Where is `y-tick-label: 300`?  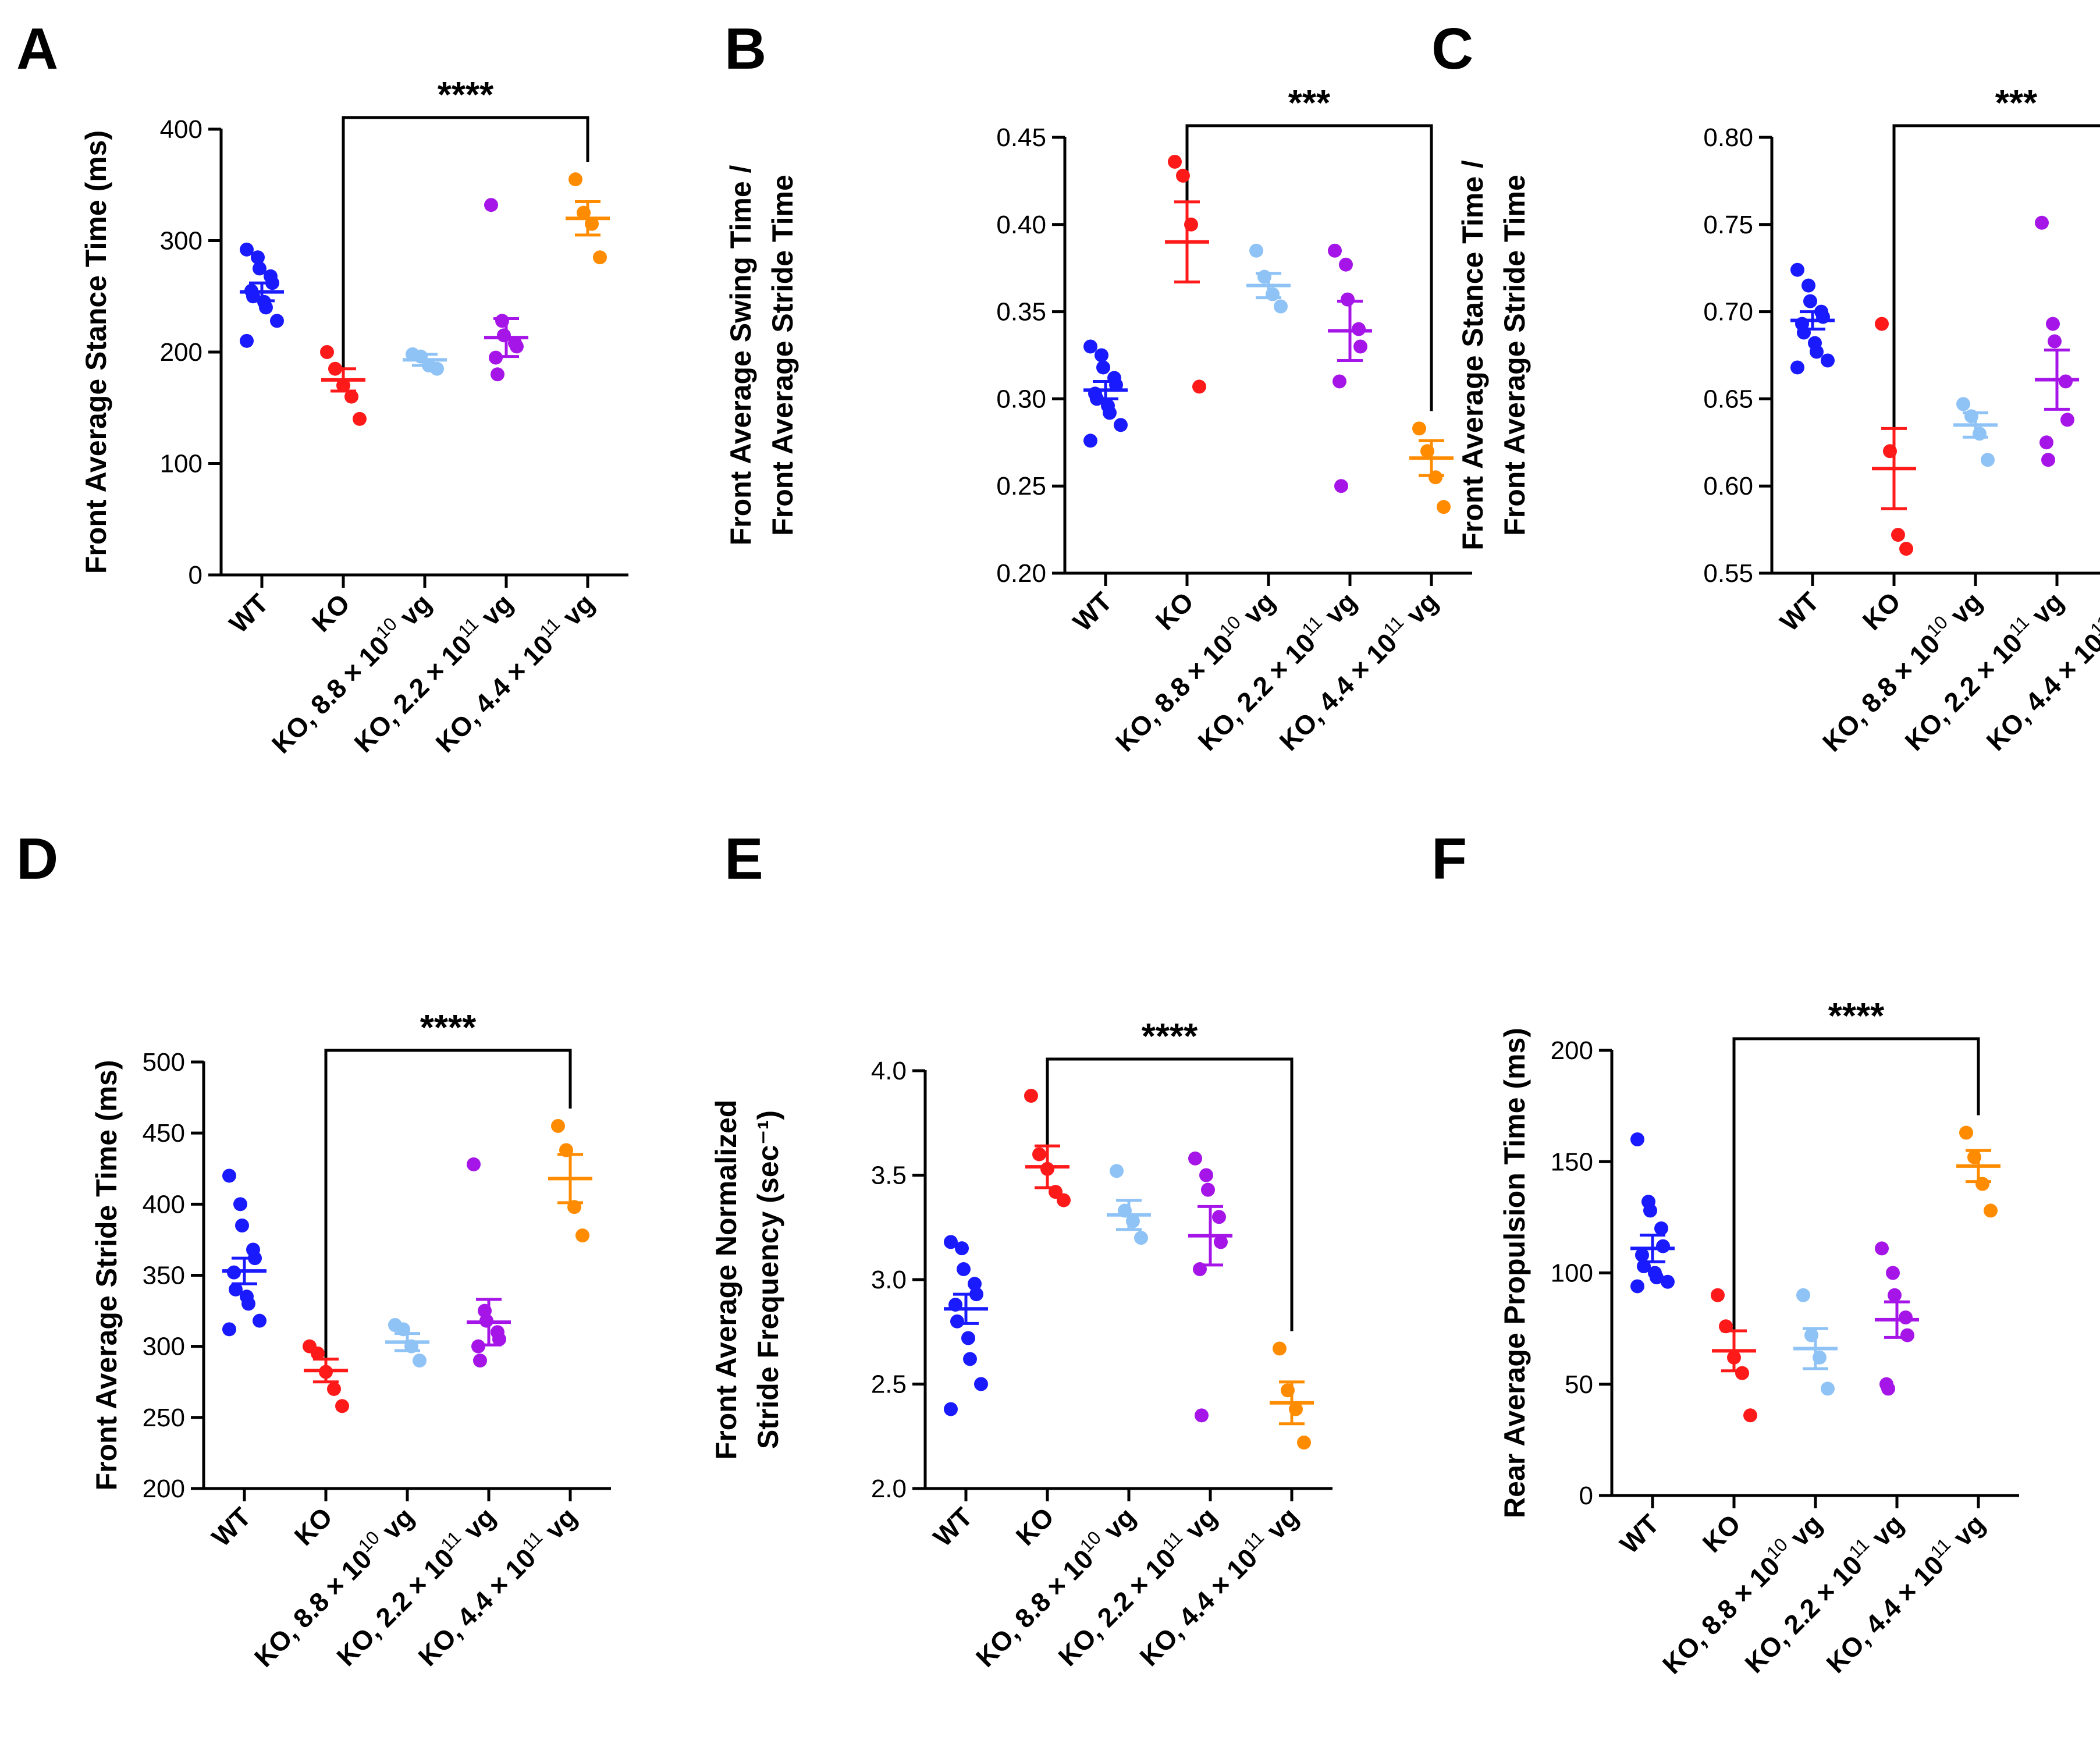
y-tick-label: 300 is located at coordinates (164, 1347).